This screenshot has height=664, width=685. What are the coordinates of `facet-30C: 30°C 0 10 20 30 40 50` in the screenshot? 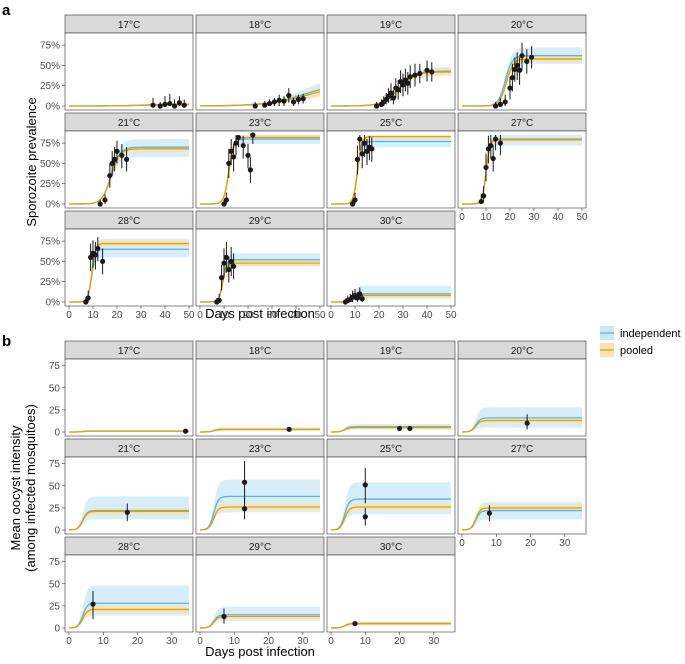 It's located at (391, 265).